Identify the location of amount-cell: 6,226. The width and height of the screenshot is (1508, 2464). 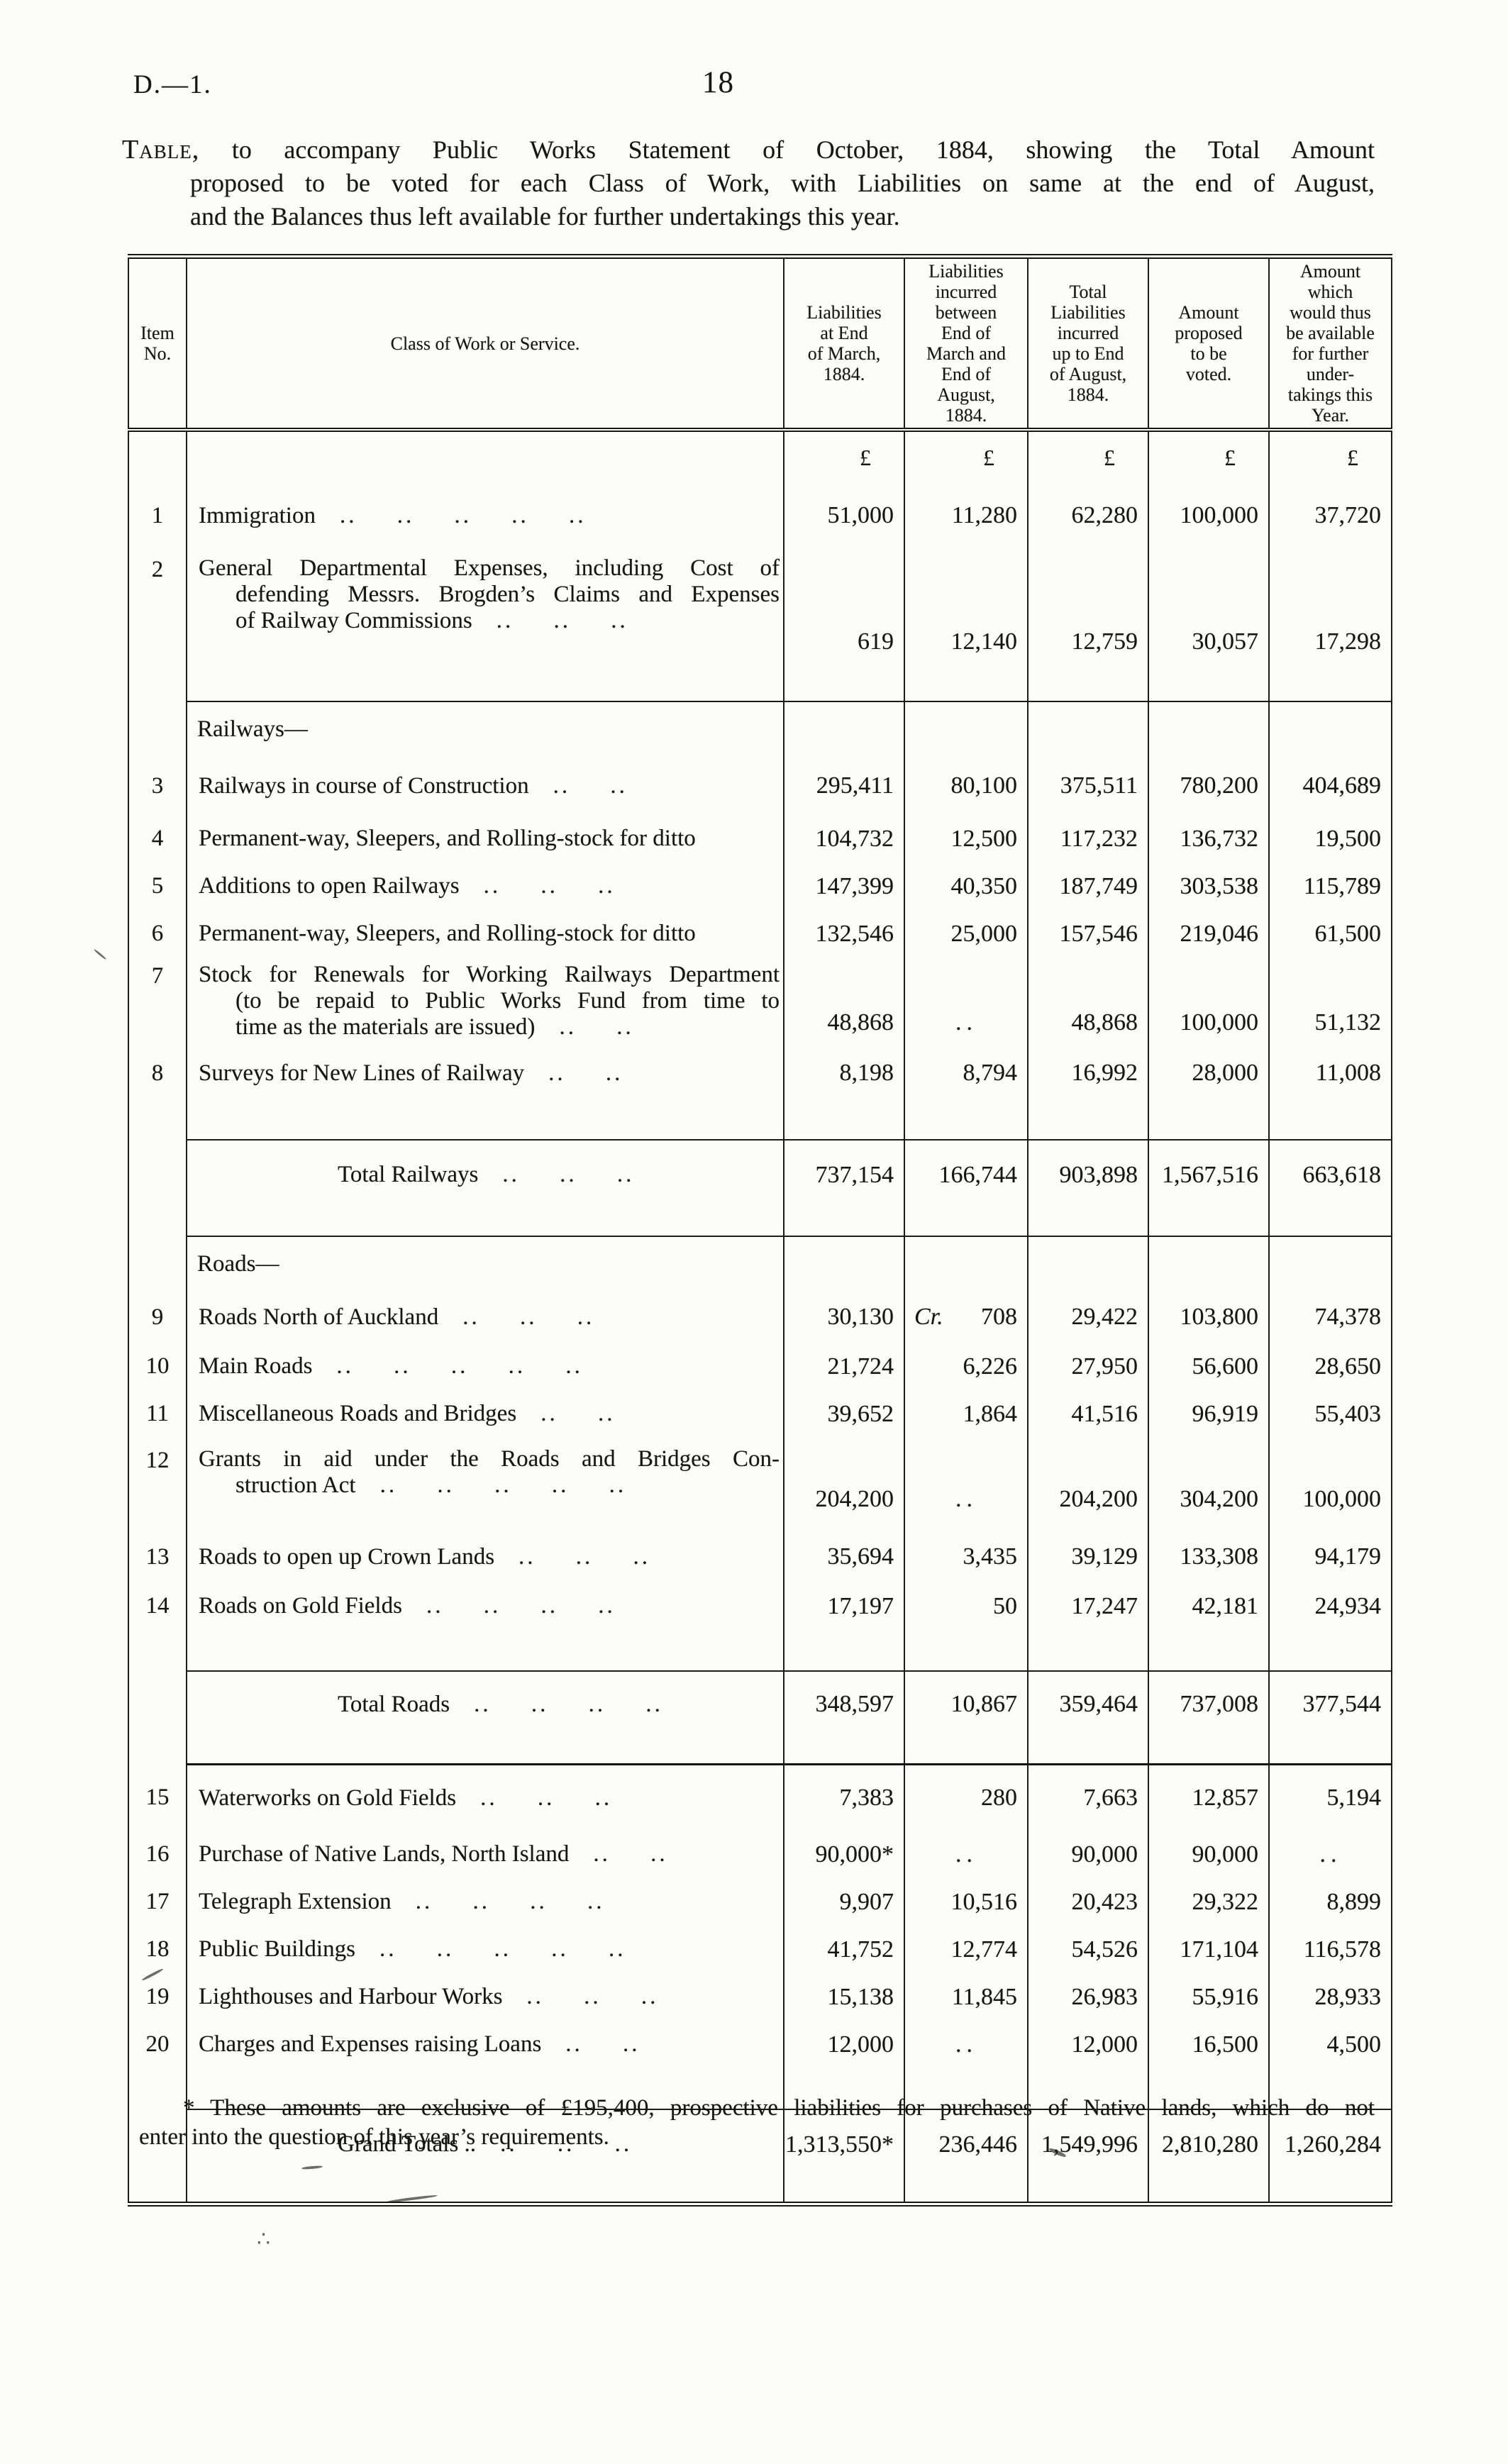
(966, 1366).